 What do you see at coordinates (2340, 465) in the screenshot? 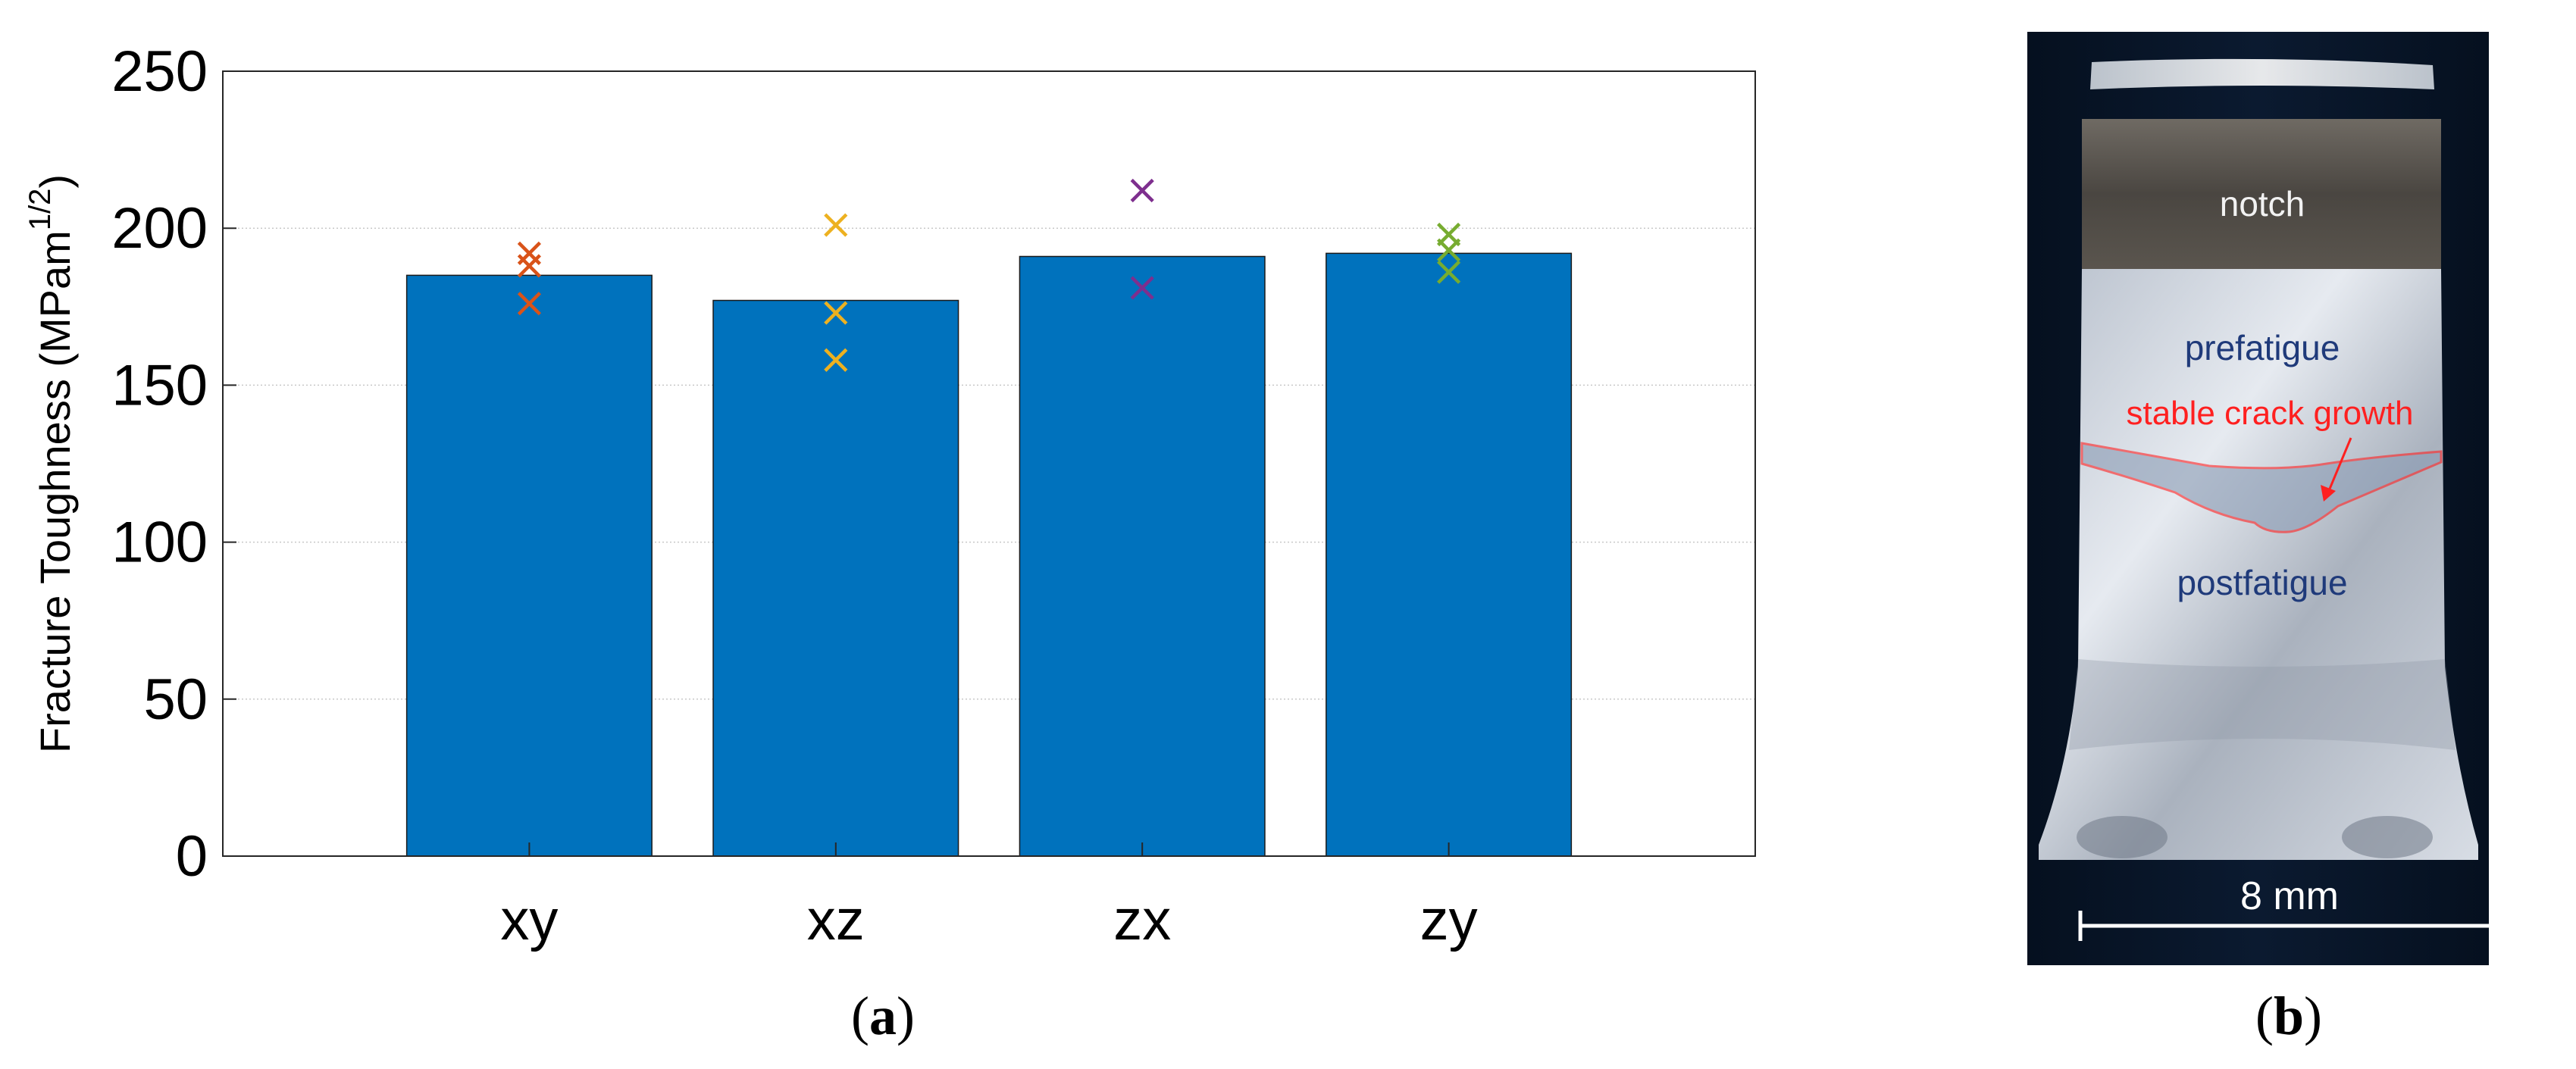
I see `crack-arrow` at bounding box center [2340, 465].